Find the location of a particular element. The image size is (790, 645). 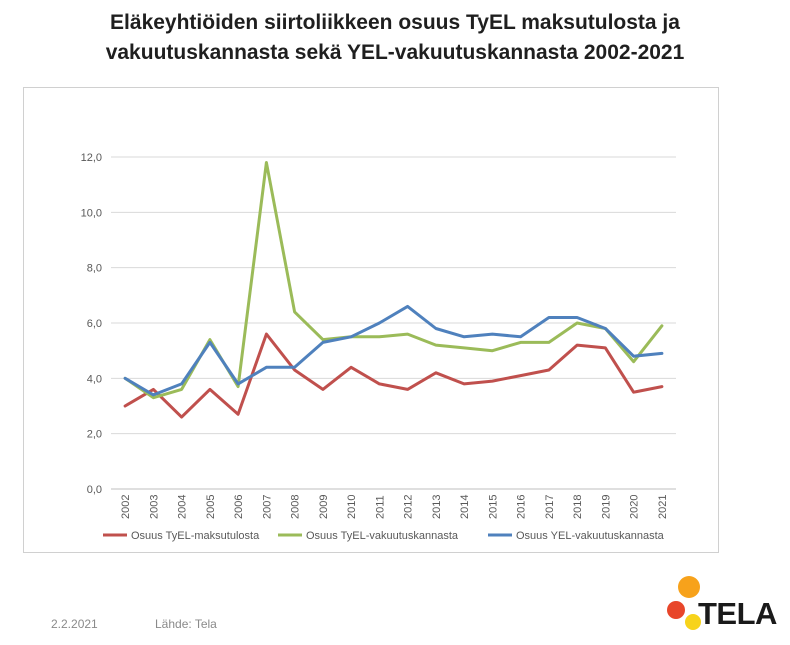

footer-source: Lähde: Tela is located at coordinates (186, 624).